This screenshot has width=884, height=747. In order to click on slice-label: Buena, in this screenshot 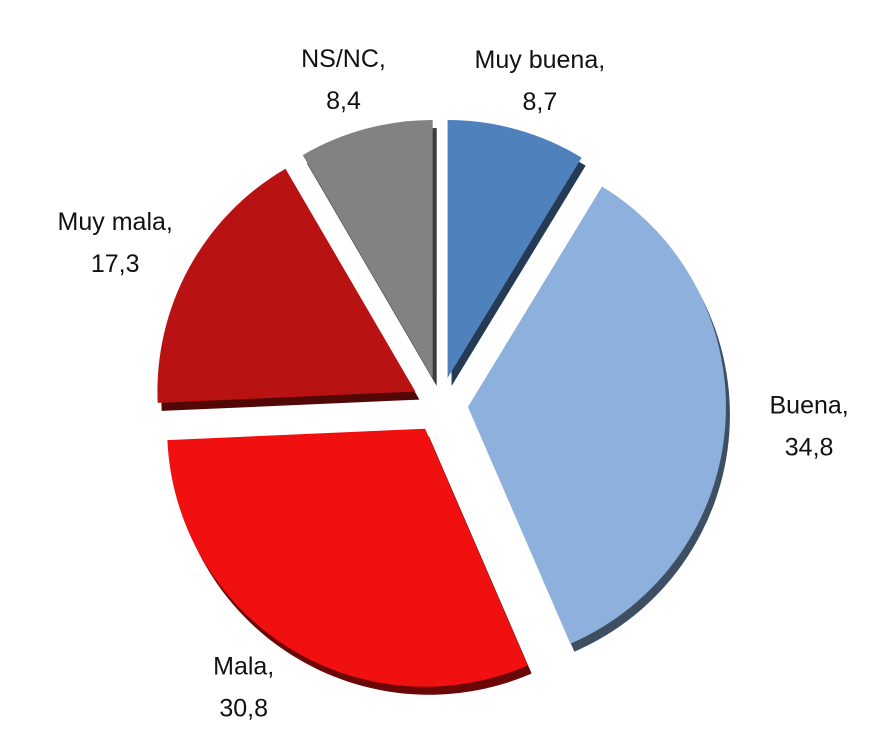, I will do `click(808, 406)`.